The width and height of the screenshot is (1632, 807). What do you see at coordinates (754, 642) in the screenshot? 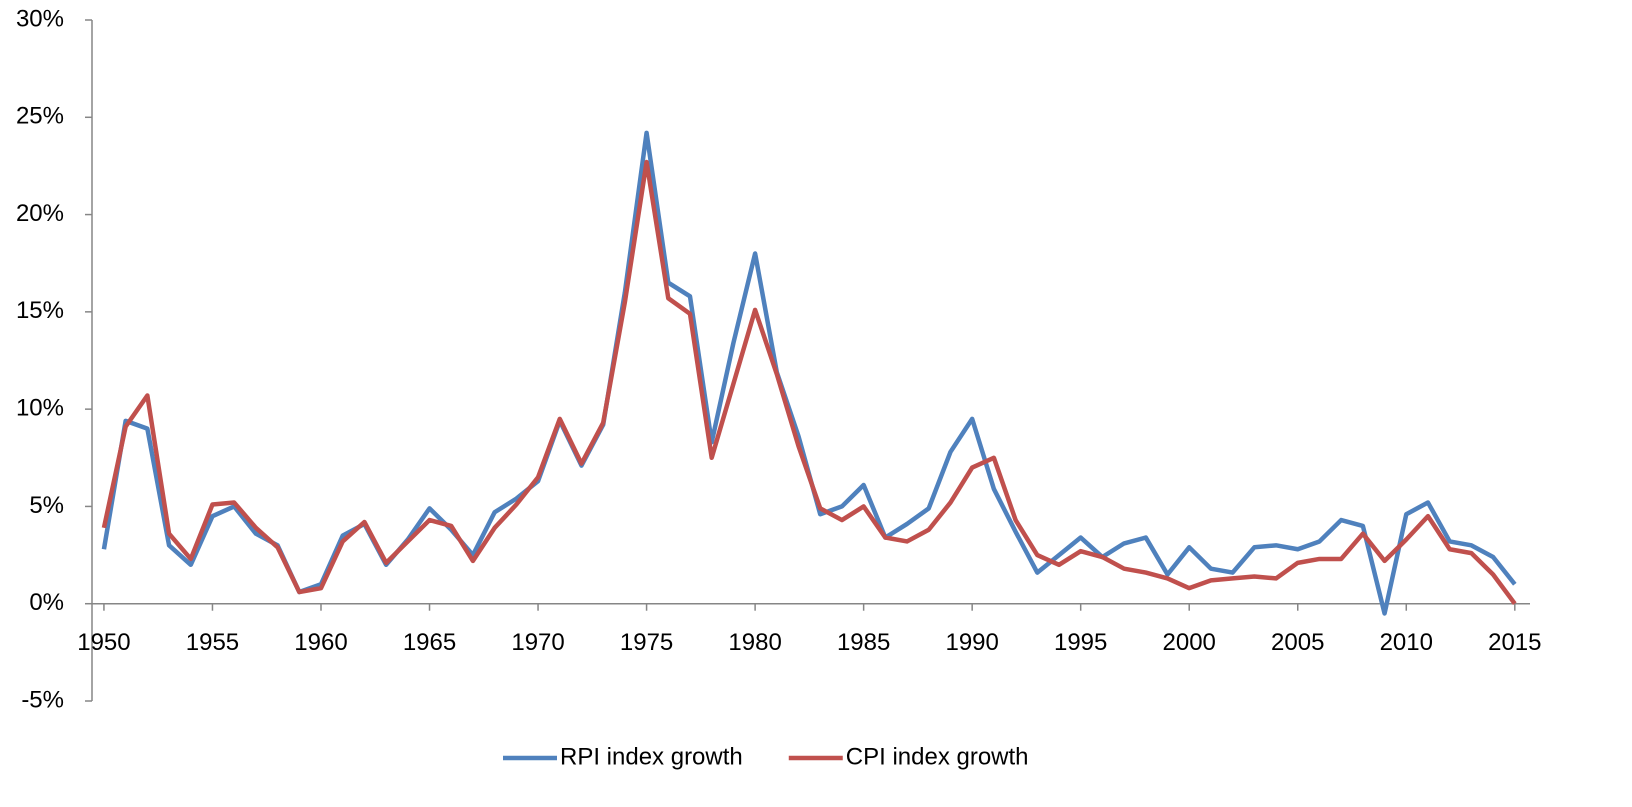
I see `x-tick-label: 1980` at bounding box center [754, 642].